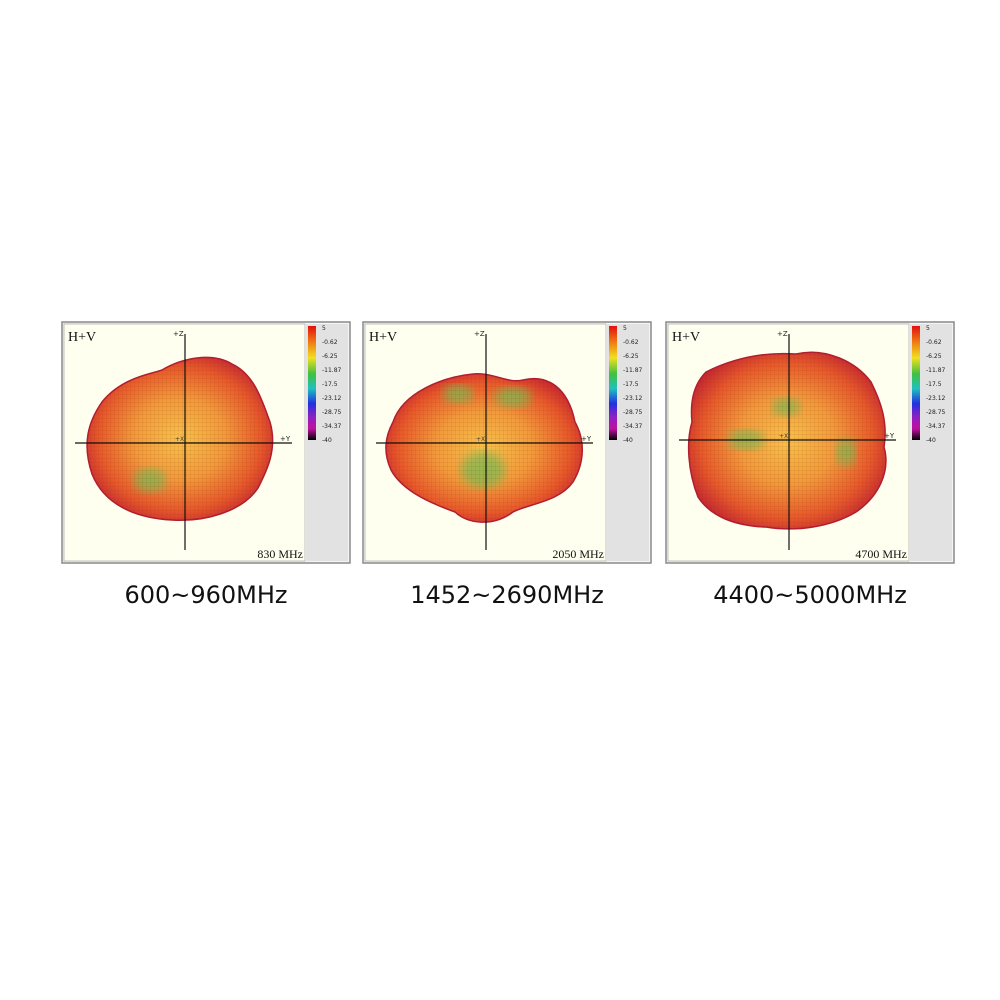  Describe the element at coordinates (280, 554) in the screenshot. I see `frequency-label: 830 MHz` at that location.